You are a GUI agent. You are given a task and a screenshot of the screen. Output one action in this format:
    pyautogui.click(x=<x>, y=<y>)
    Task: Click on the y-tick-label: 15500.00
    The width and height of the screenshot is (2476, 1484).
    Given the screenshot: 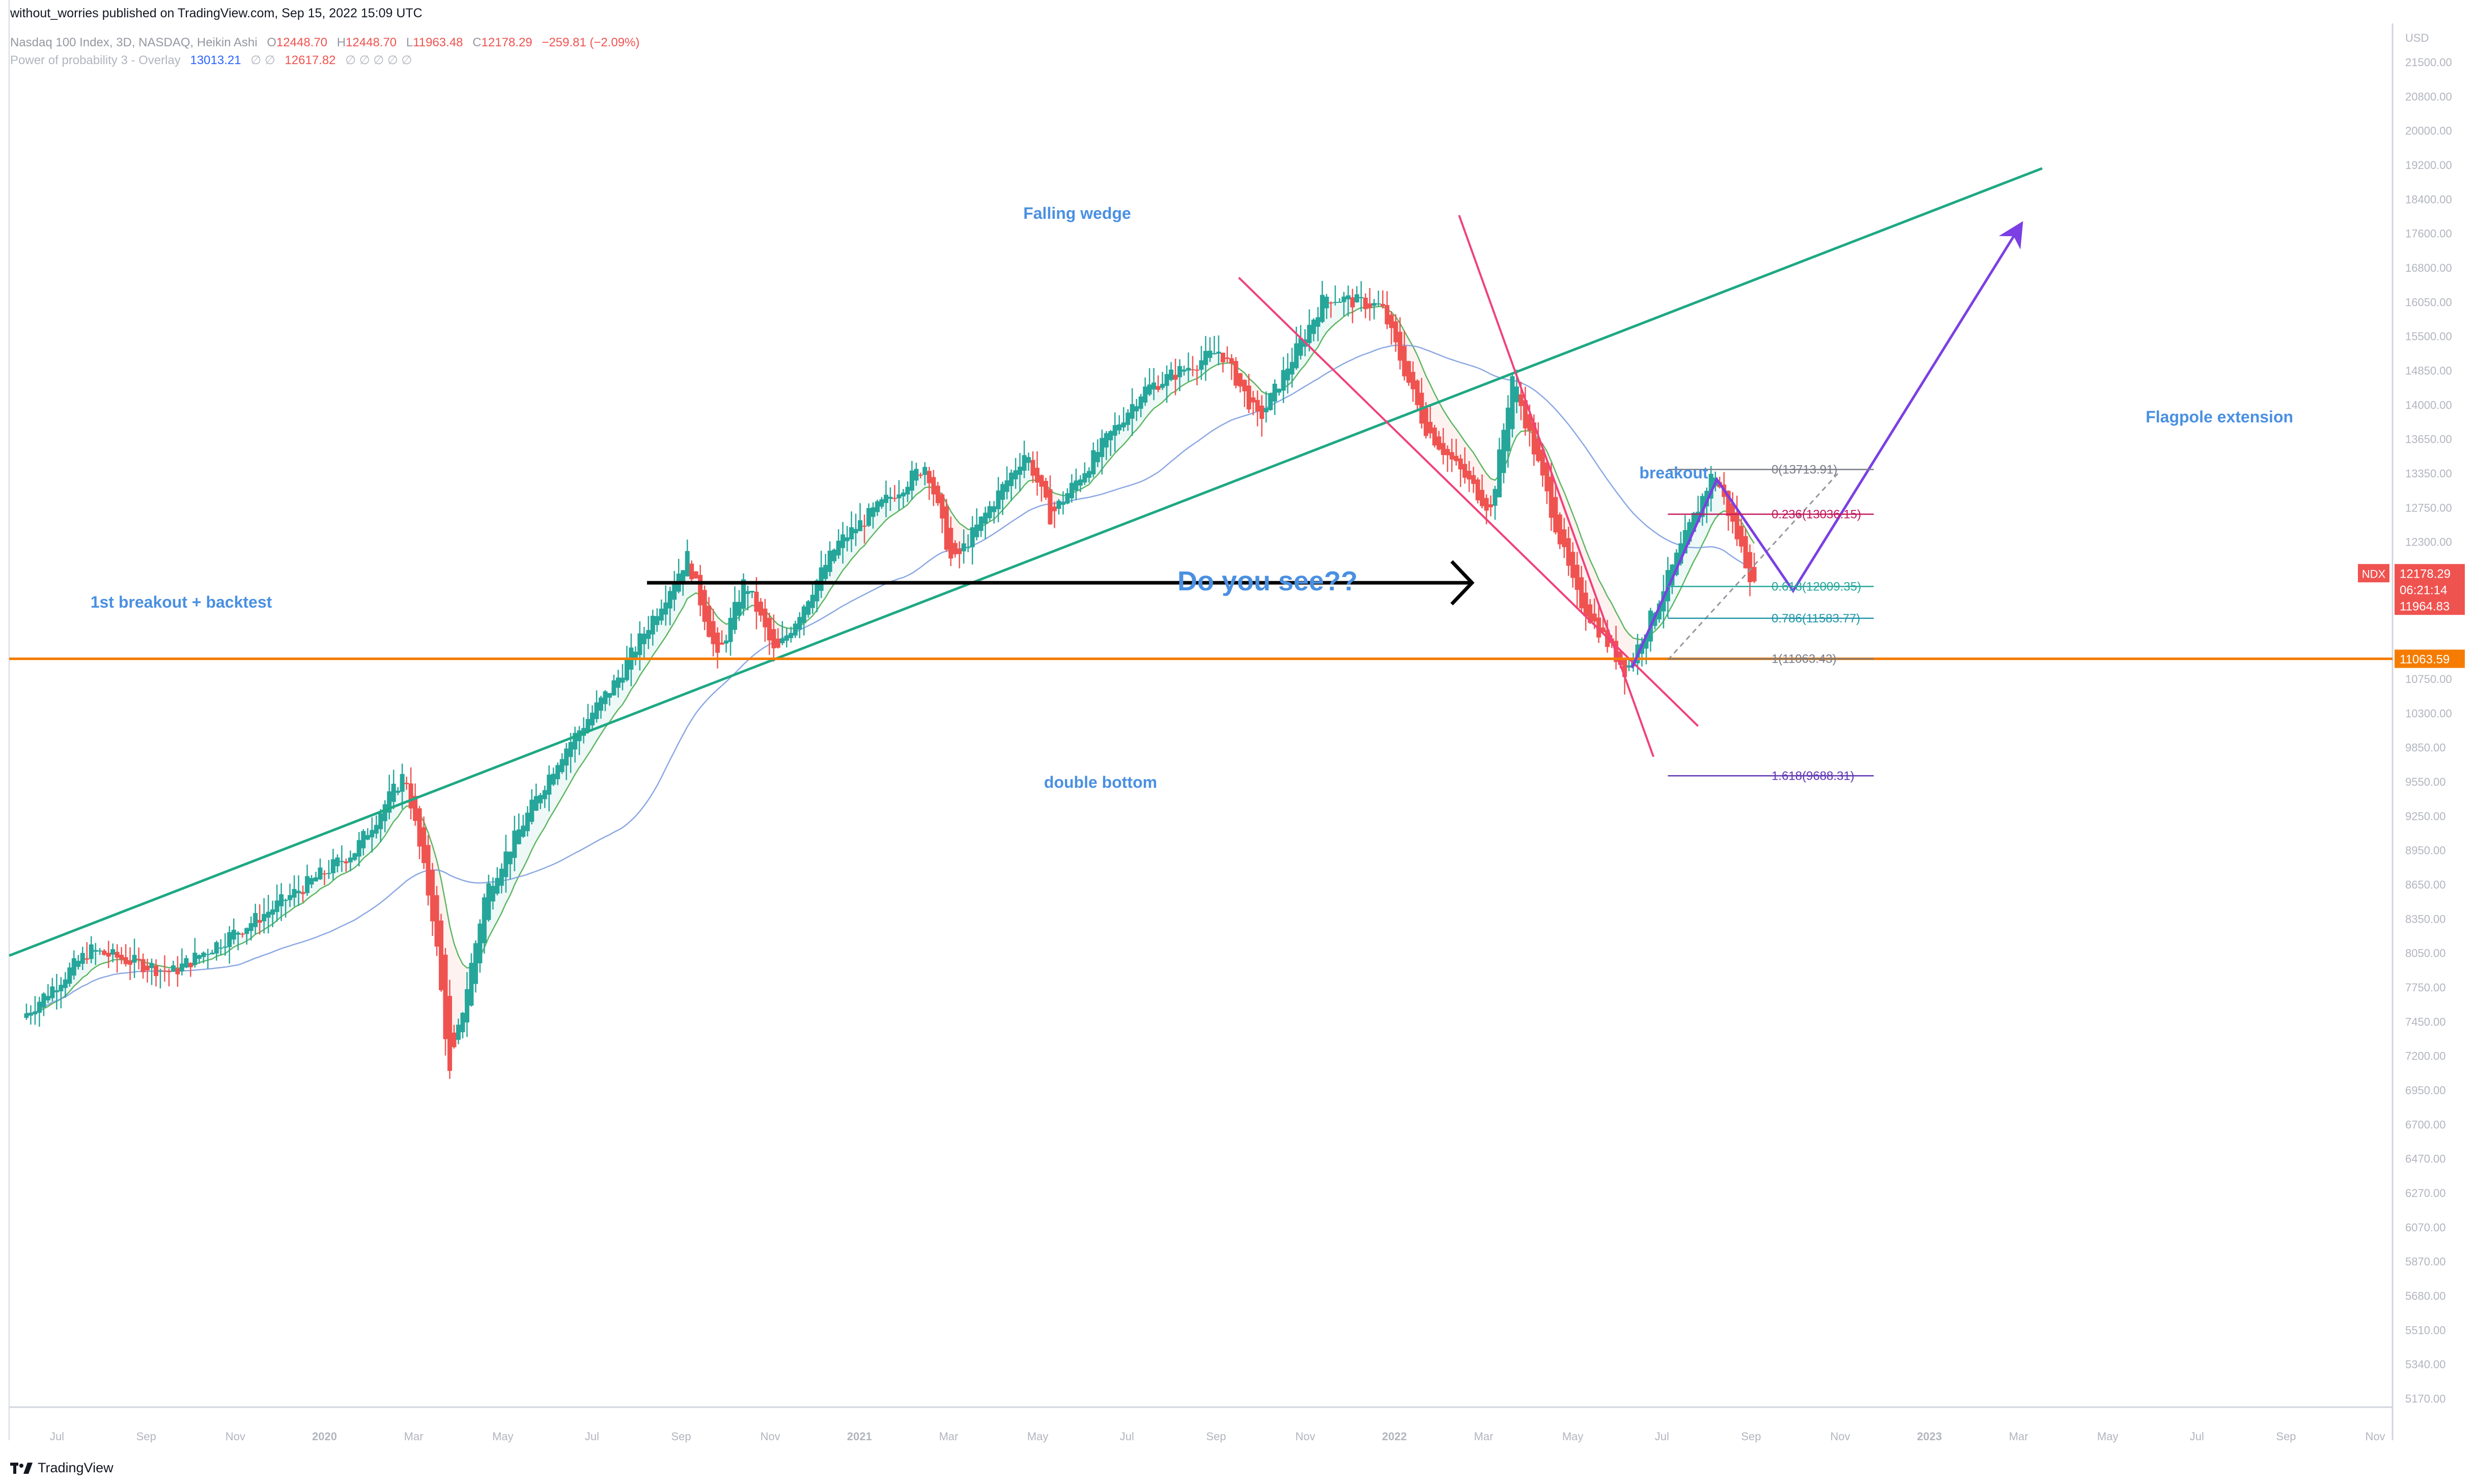 What is the action you would take?
    pyautogui.click(x=2429, y=336)
    